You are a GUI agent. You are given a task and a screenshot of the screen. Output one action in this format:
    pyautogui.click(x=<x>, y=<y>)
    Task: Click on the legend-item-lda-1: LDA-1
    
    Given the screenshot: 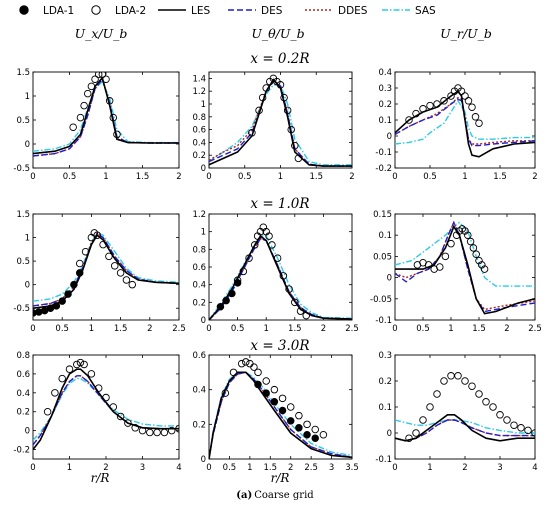 What is the action you would take?
    pyautogui.click(x=46, y=11)
    